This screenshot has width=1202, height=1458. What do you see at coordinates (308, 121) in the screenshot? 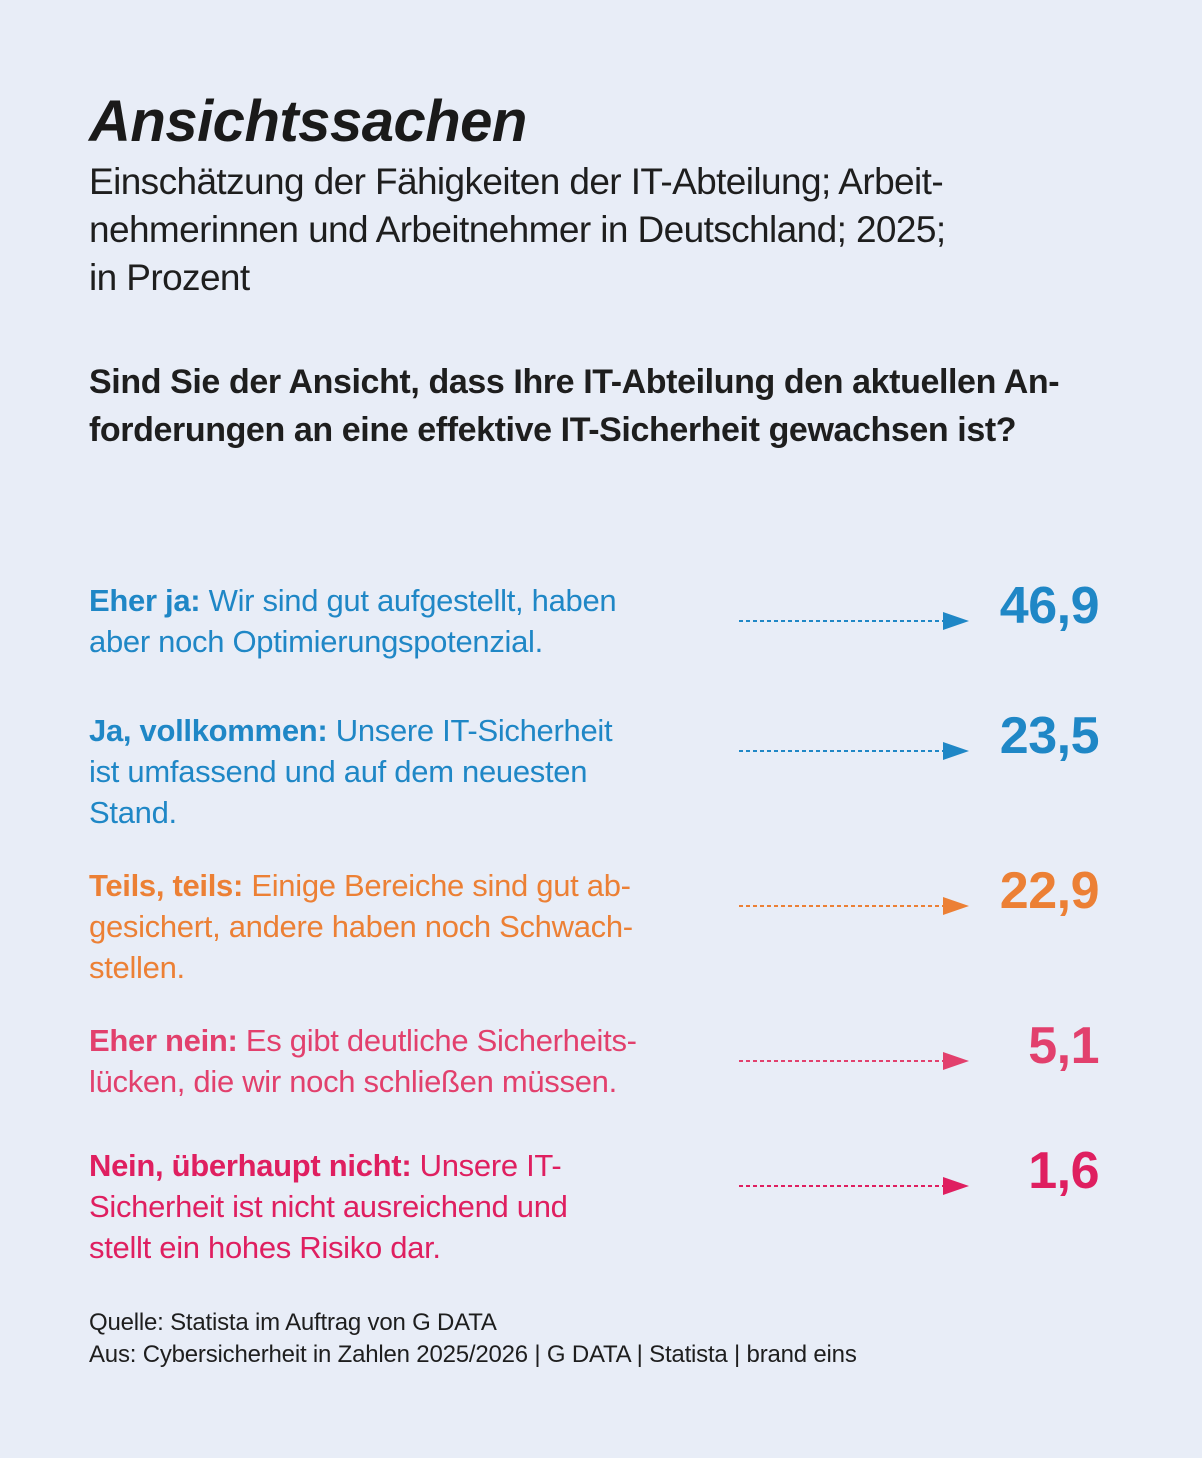
I see `chart-title: Ansichtssachen` at bounding box center [308, 121].